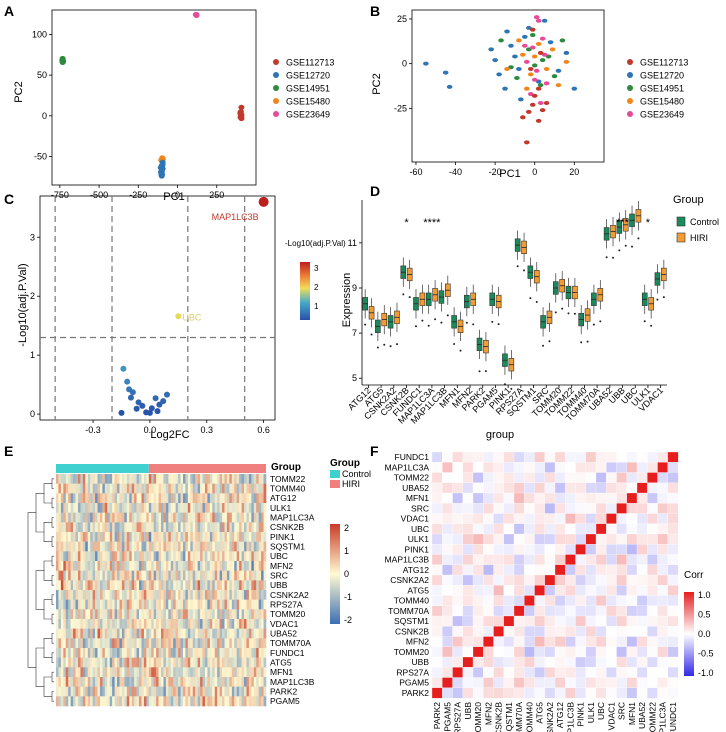 The image size is (726, 732). Describe the element at coordinates (560, 715) in the screenshot. I see `panel-f-col-label: ATG12` at that location.